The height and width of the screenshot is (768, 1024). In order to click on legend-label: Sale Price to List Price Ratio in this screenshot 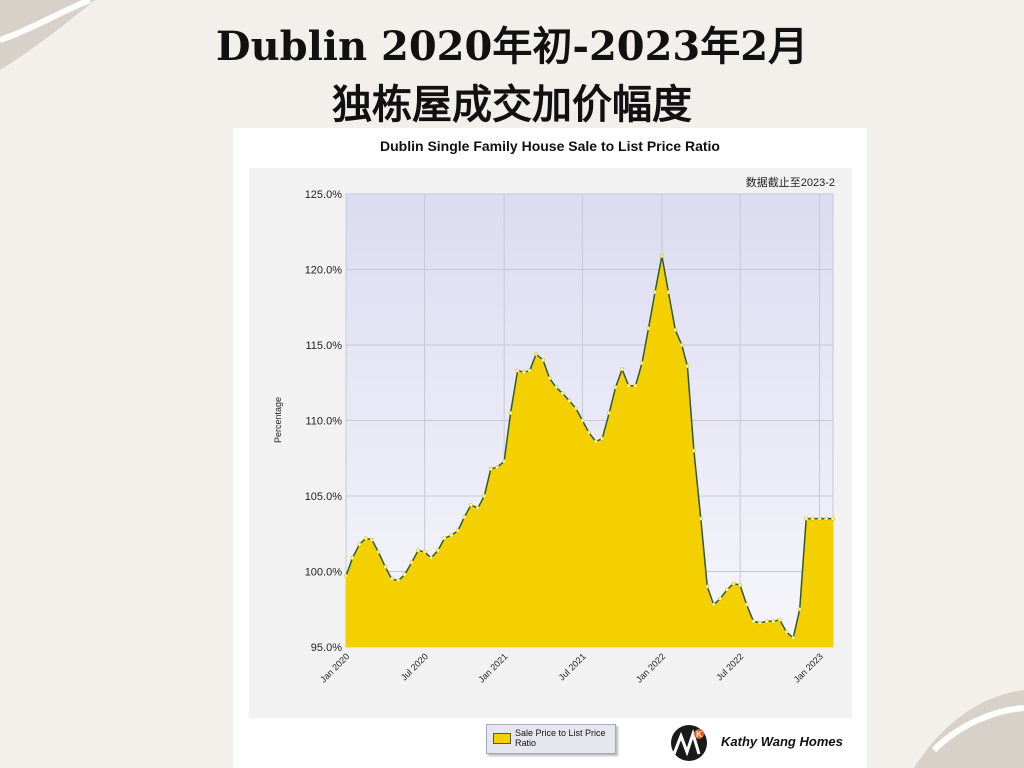, I will do `click(560, 738)`.